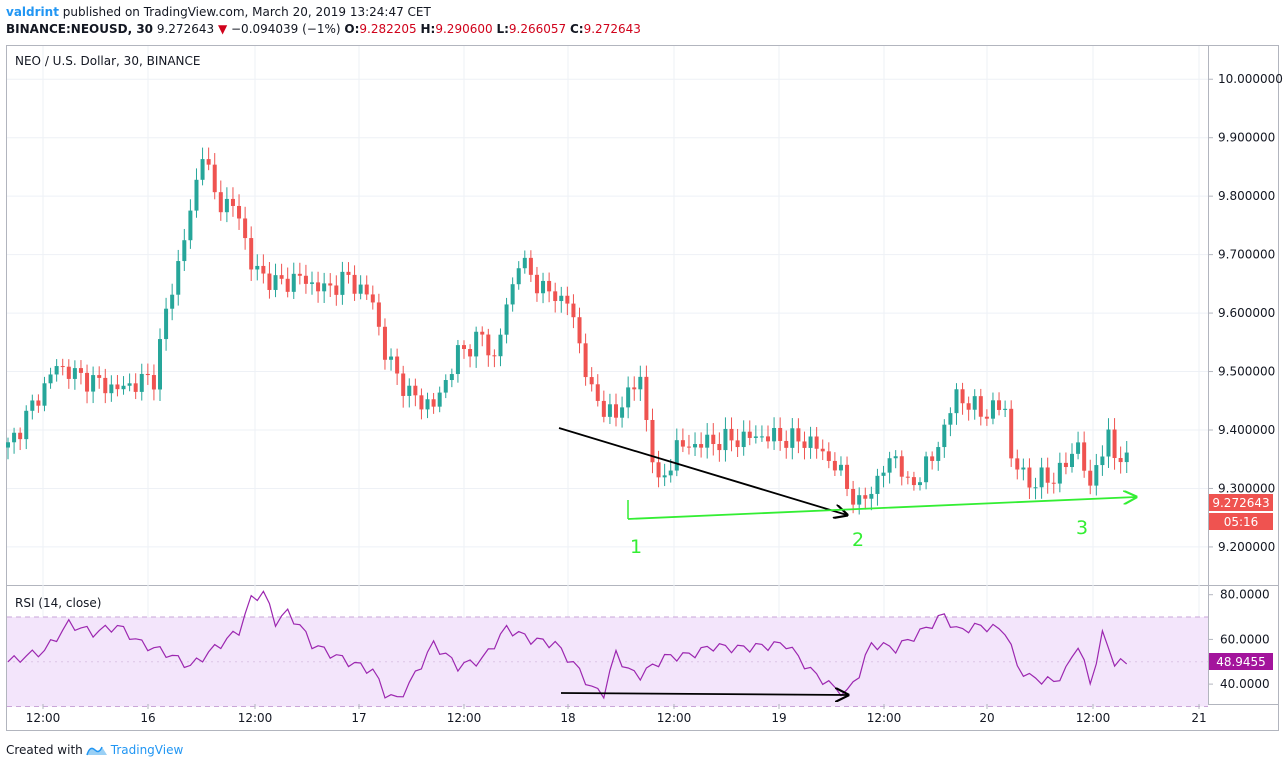  I want to click on annotation-1: 1, so click(636, 547).